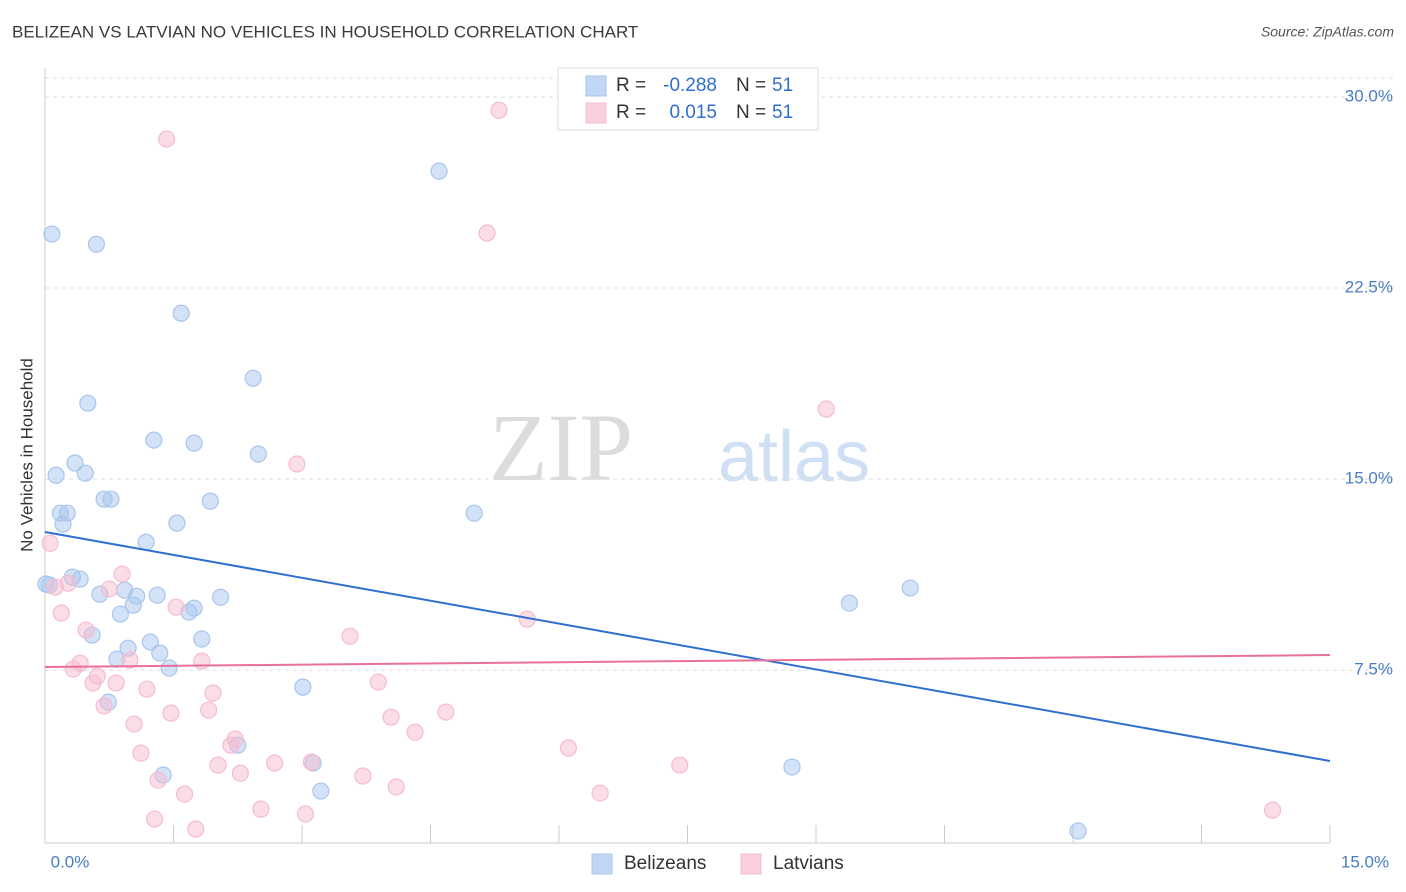 This screenshot has height=892, width=1406. Describe the element at coordinates (26, 455) in the screenshot. I see `y-axis-label: No Vehicles in Household` at that location.